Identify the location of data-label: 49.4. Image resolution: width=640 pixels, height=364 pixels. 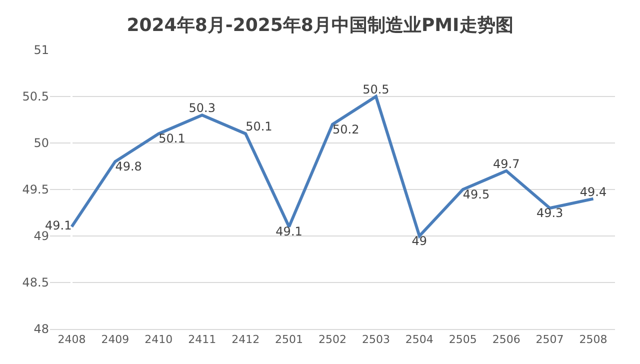
(593, 191).